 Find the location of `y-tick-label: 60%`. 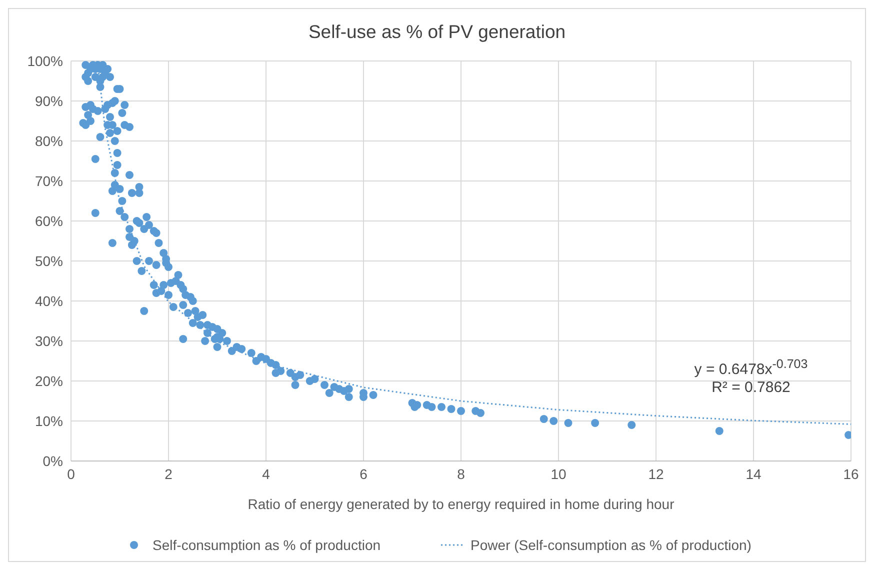

y-tick-label: 60% is located at coordinates (48, 220).